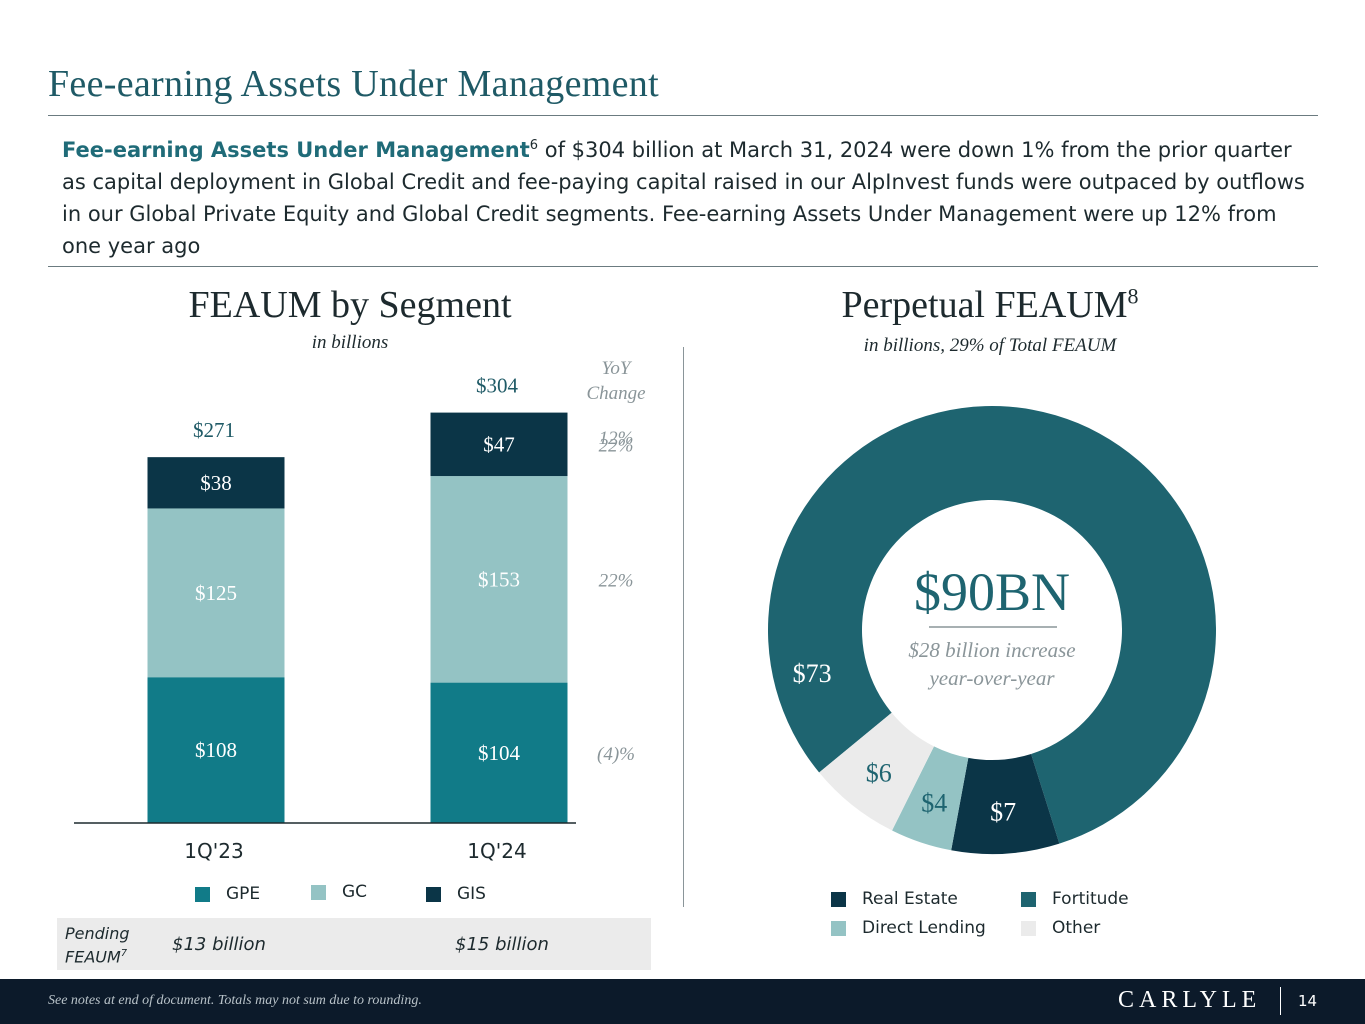  I want to click on bar-label-gis-1: $47, so click(499, 444).